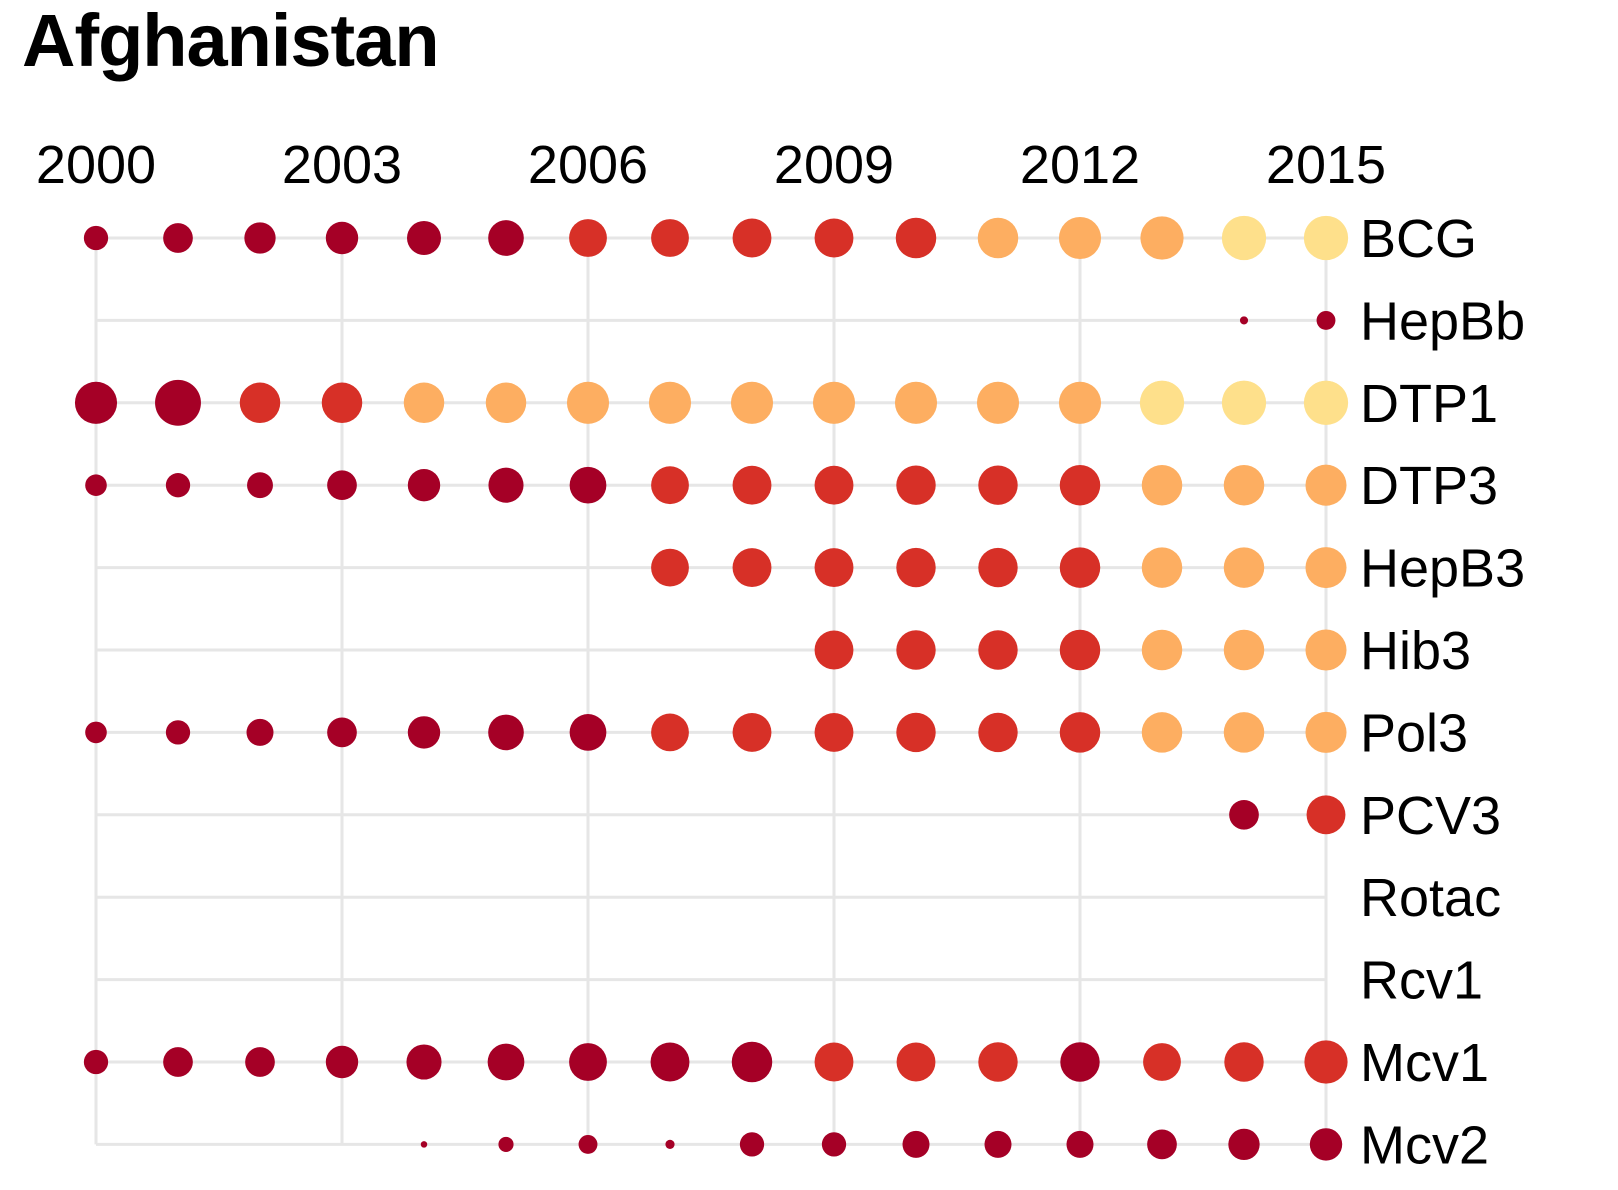 This screenshot has width=1618, height=1190. Describe the element at coordinates (998, 650) in the screenshot. I see `point-Hib3-2011` at that location.